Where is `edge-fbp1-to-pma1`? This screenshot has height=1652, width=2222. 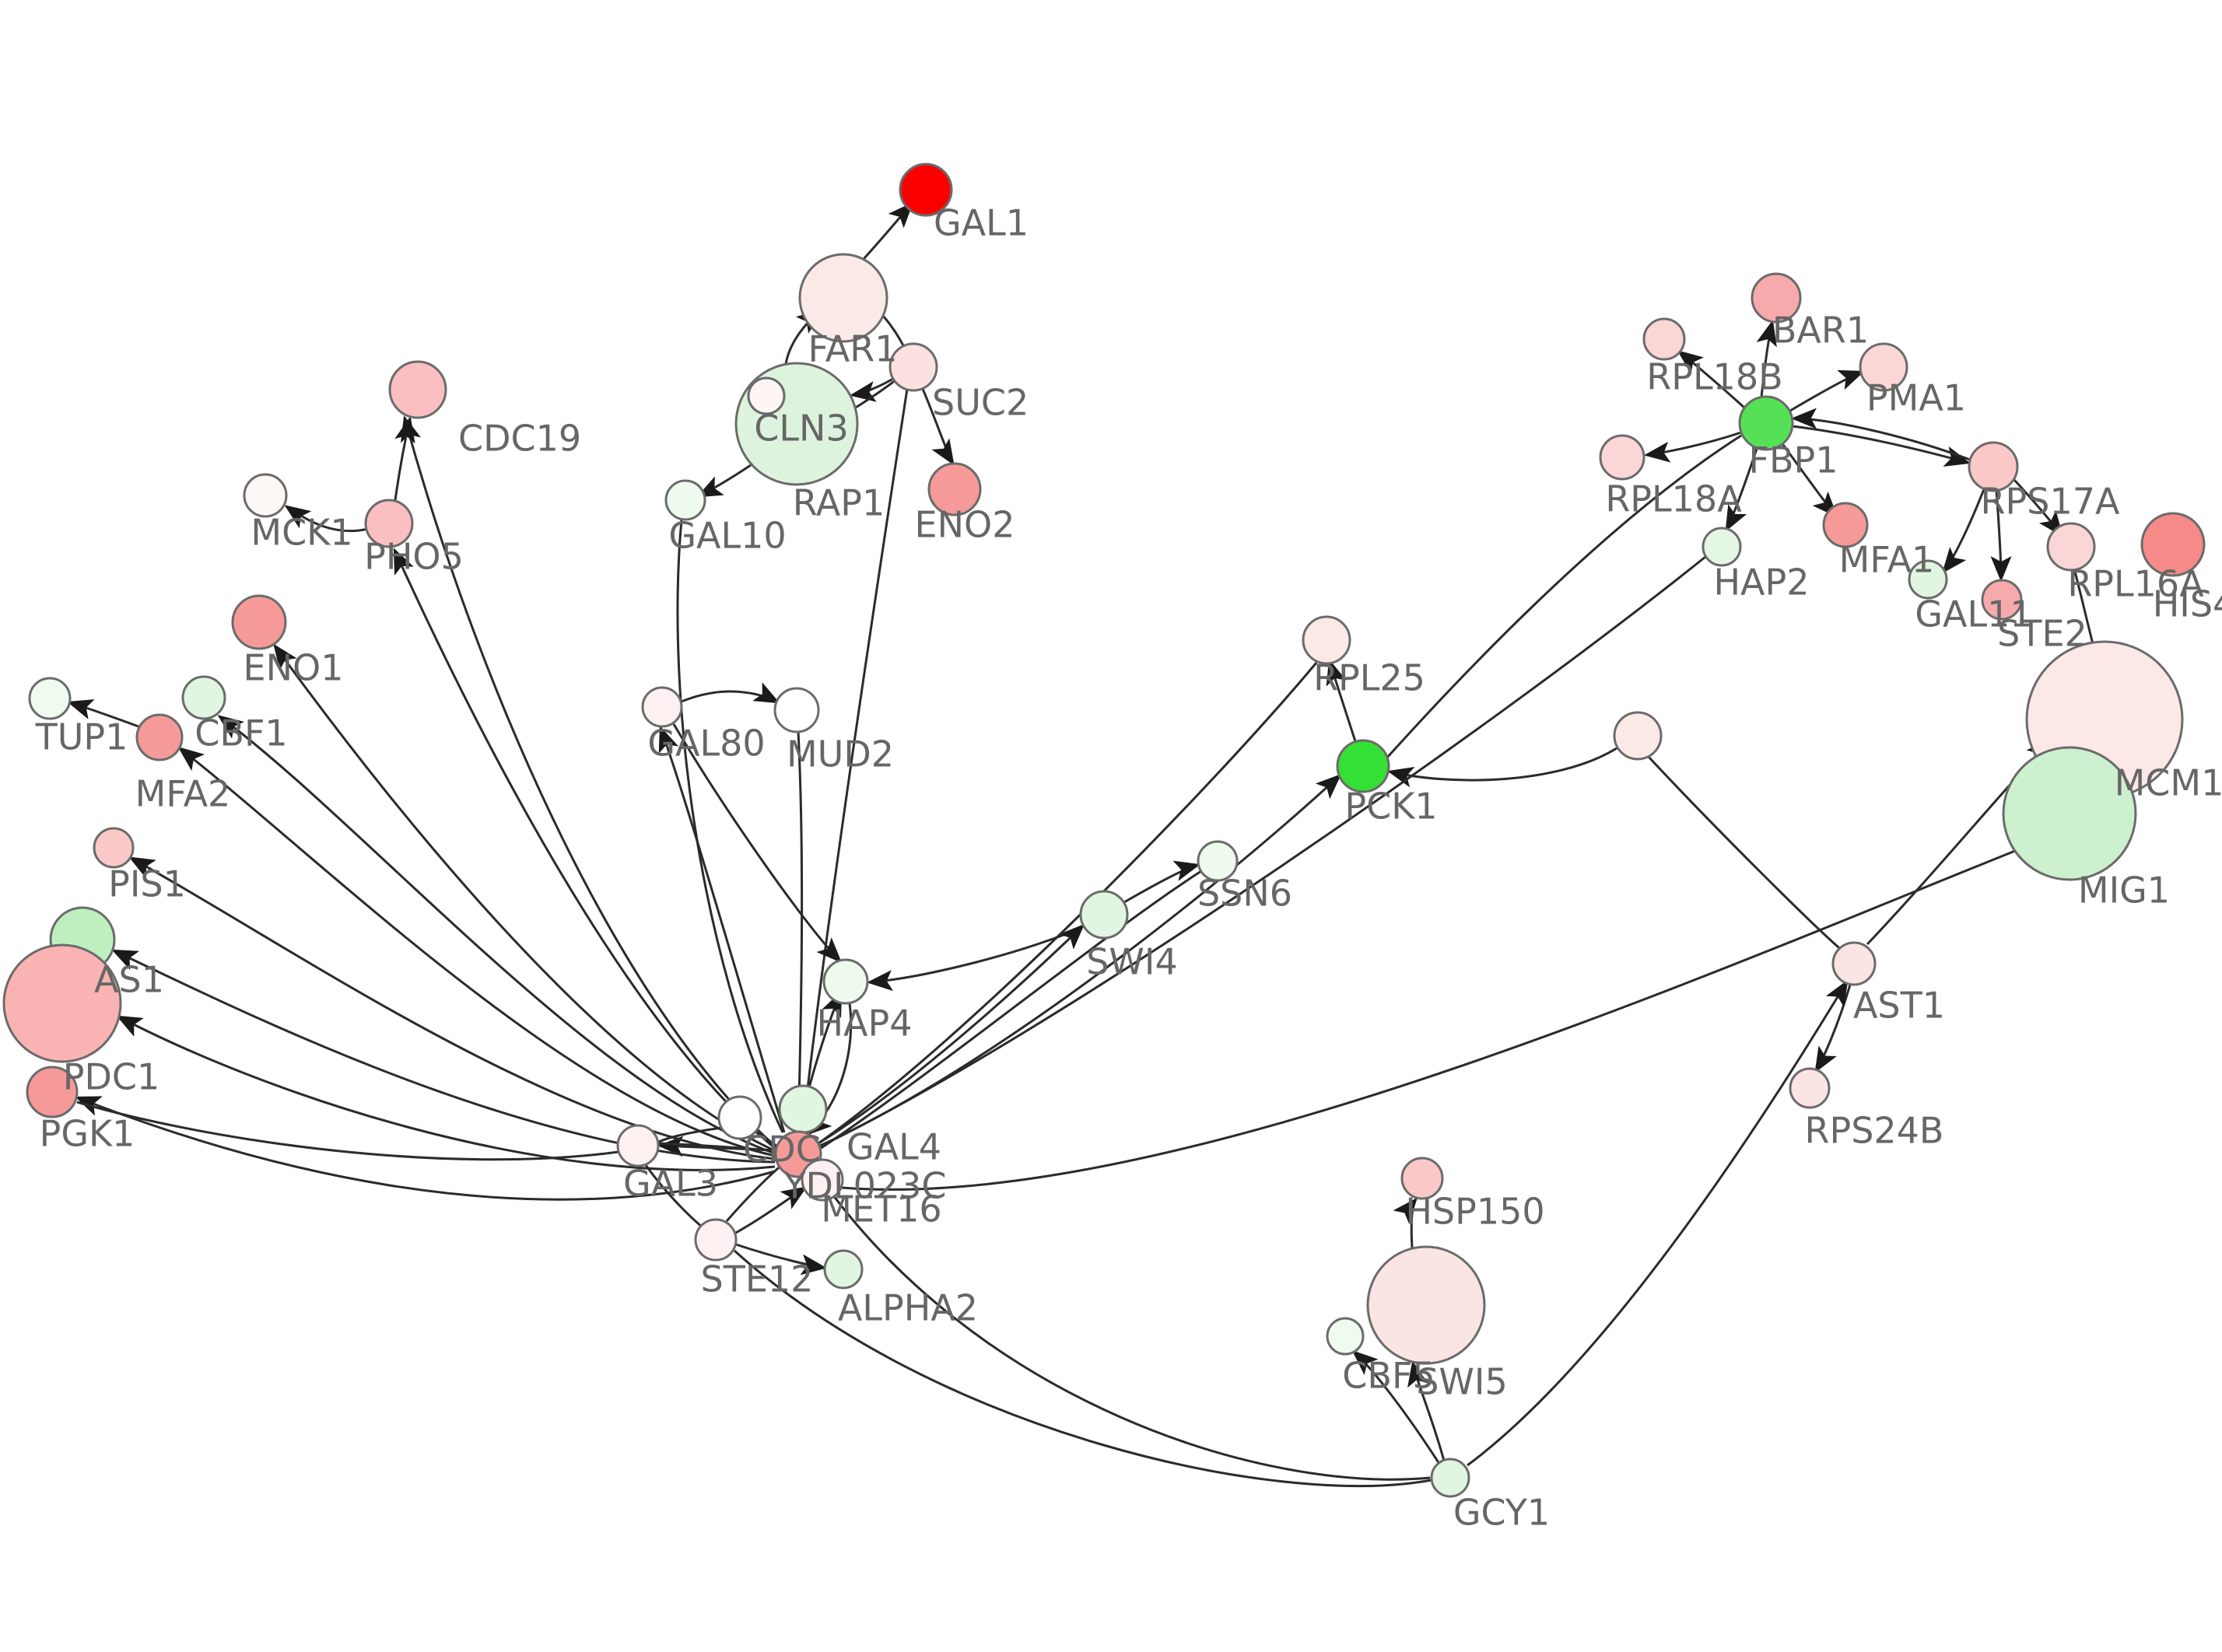 edge-fbp1-to-pma1 is located at coordinates (1827, 391).